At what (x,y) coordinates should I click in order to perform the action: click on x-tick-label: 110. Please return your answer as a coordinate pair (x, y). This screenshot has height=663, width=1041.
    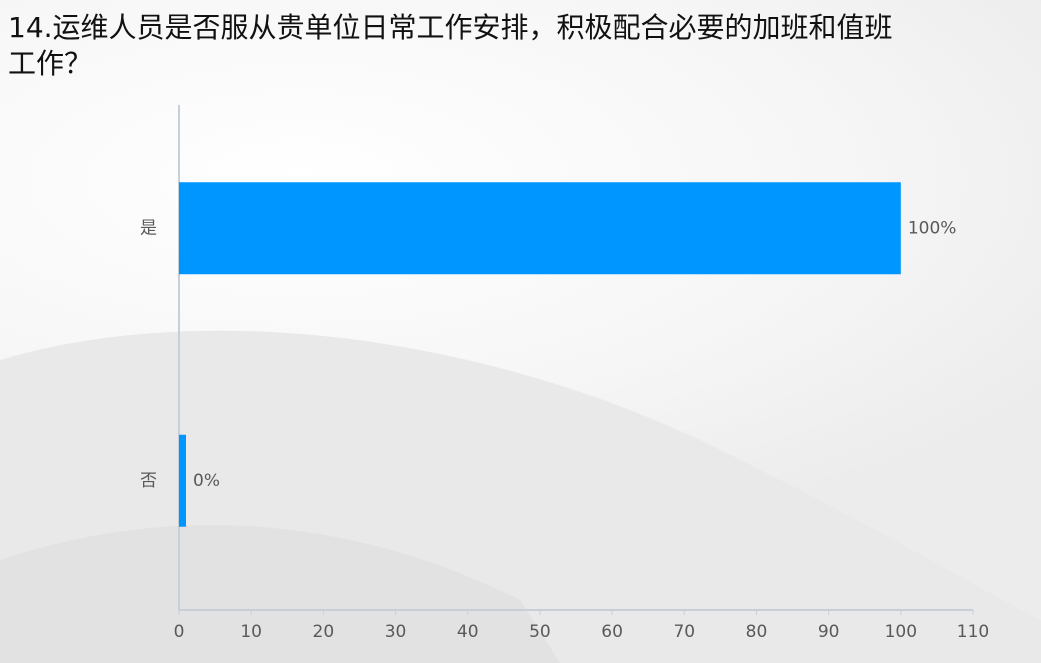
    Looking at the image, I should click on (973, 632).